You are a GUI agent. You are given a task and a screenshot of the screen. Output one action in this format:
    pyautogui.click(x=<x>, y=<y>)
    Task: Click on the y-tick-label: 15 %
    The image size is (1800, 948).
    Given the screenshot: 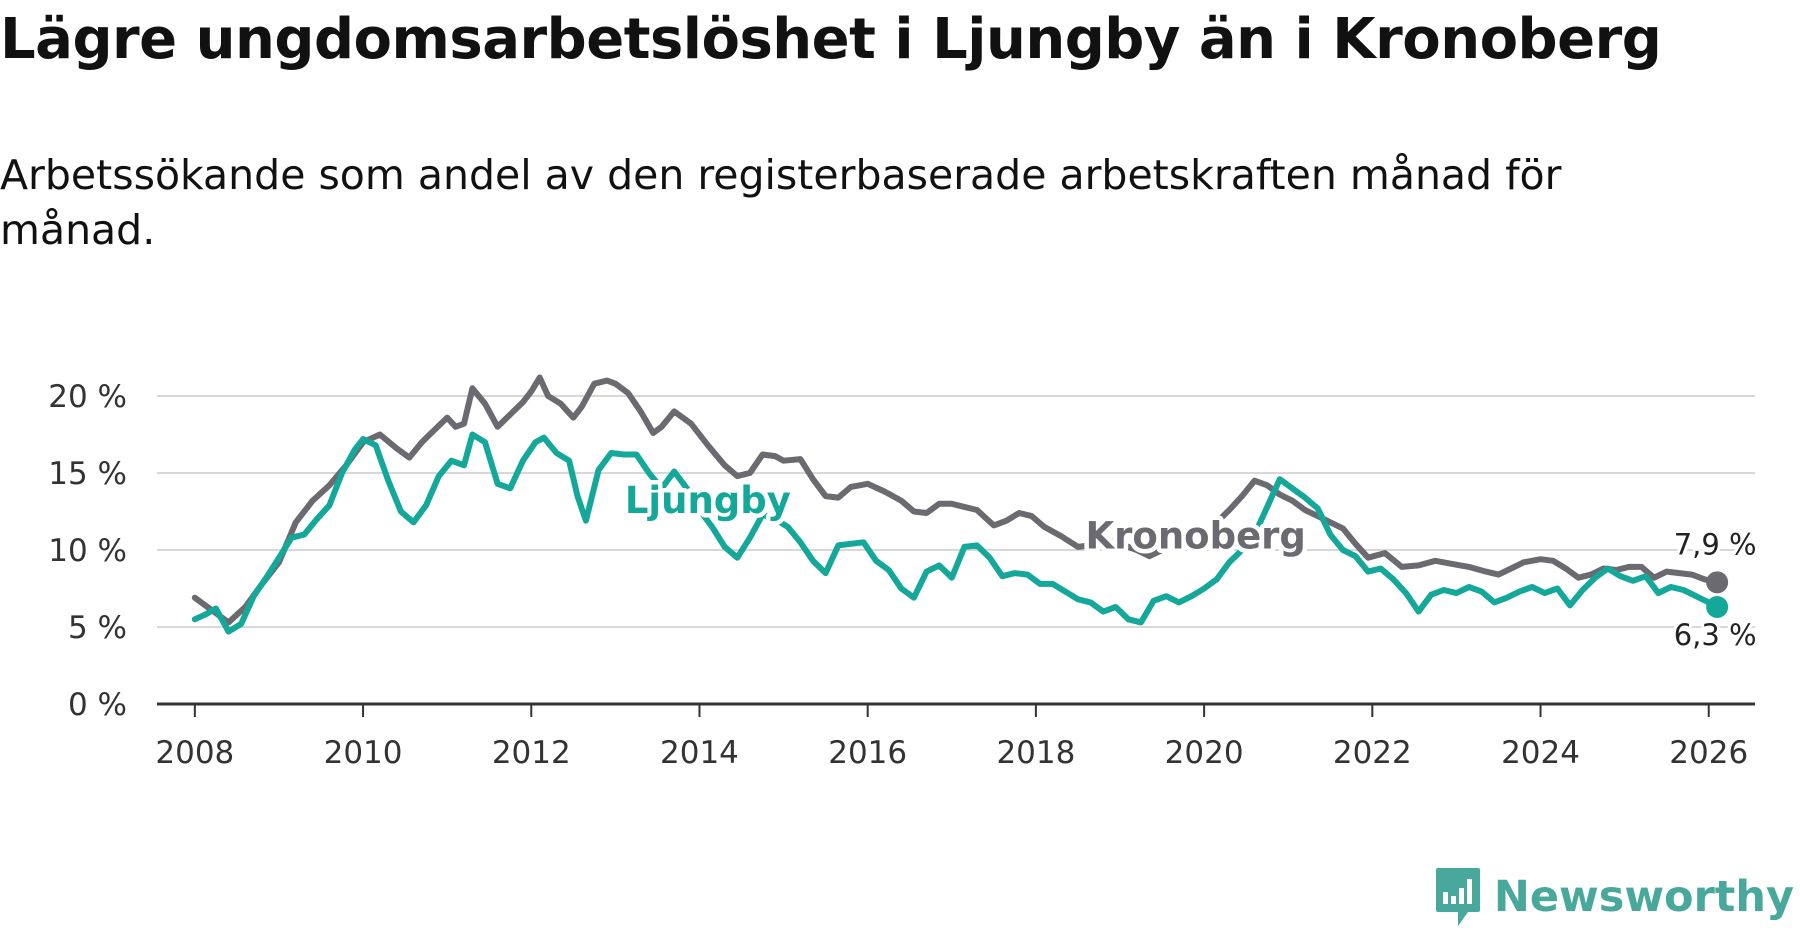 What is the action you would take?
    pyautogui.click(x=87, y=474)
    